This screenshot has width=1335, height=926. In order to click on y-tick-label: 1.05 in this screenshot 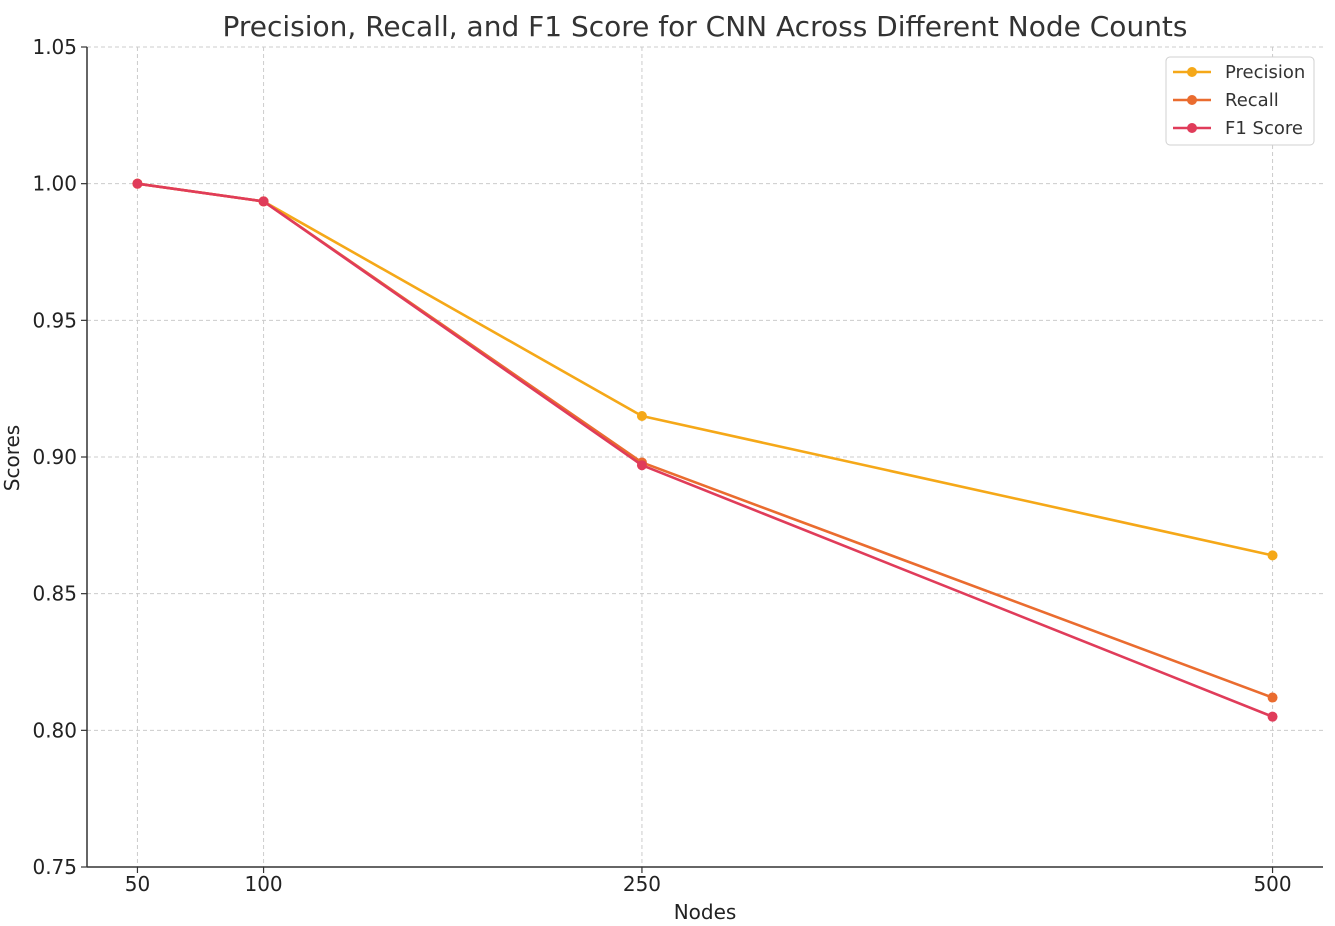, I will do `click(54, 47)`.